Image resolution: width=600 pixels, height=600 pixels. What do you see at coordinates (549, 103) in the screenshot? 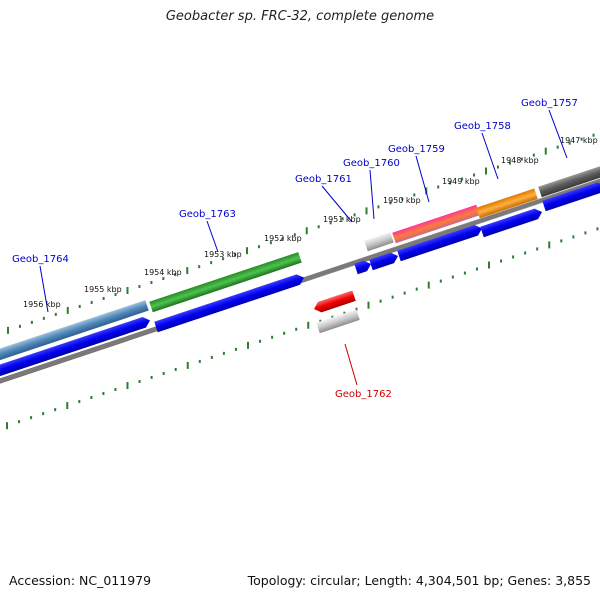
I see `gene-label-geob-1757: Geob_1757` at bounding box center [549, 103].